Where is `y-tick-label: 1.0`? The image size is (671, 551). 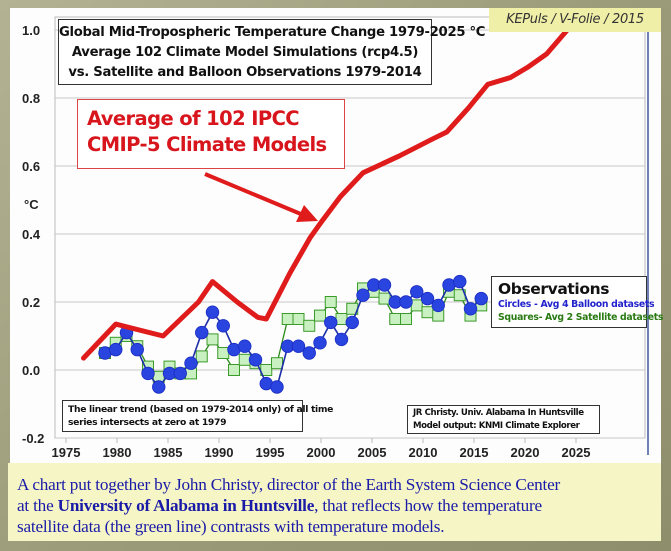
y-tick-label: 1.0 is located at coordinates (31, 30).